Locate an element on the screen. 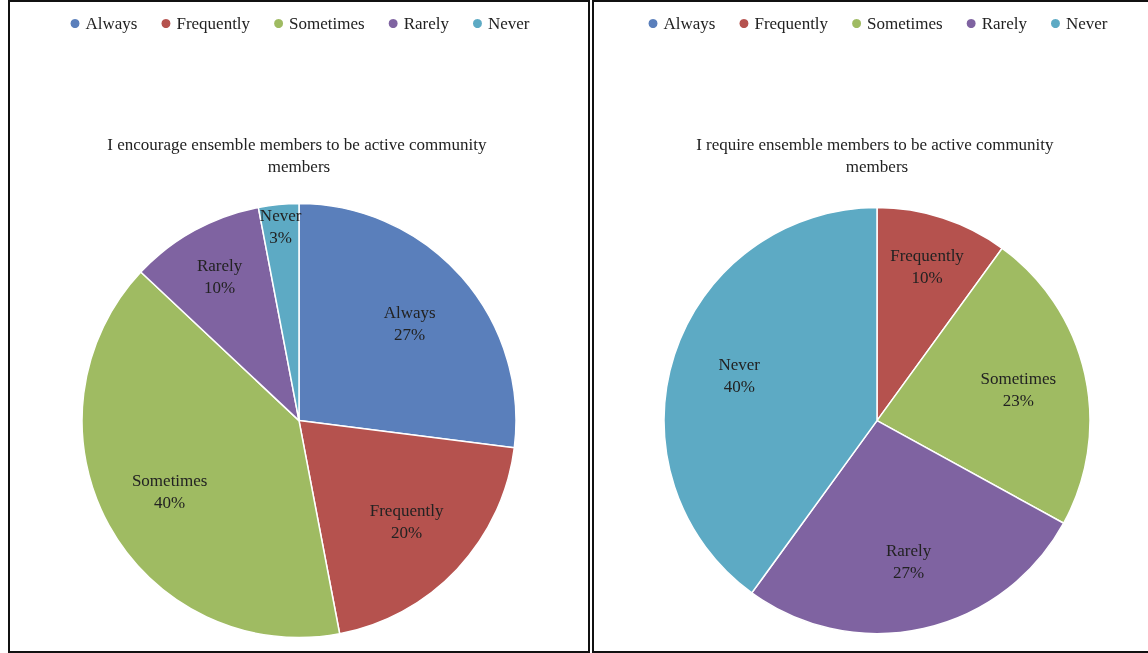  data-label: 23% is located at coordinates (1018, 400).